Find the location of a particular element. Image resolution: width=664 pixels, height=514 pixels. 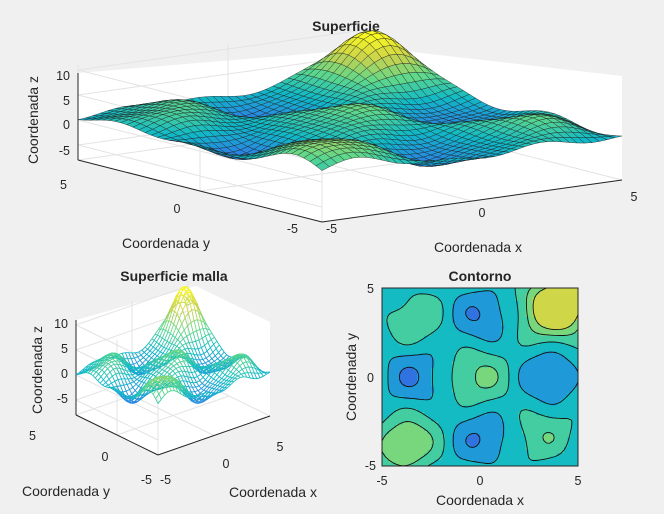

mesh-ztick-0: 0 is located at coordinates (64, 374).